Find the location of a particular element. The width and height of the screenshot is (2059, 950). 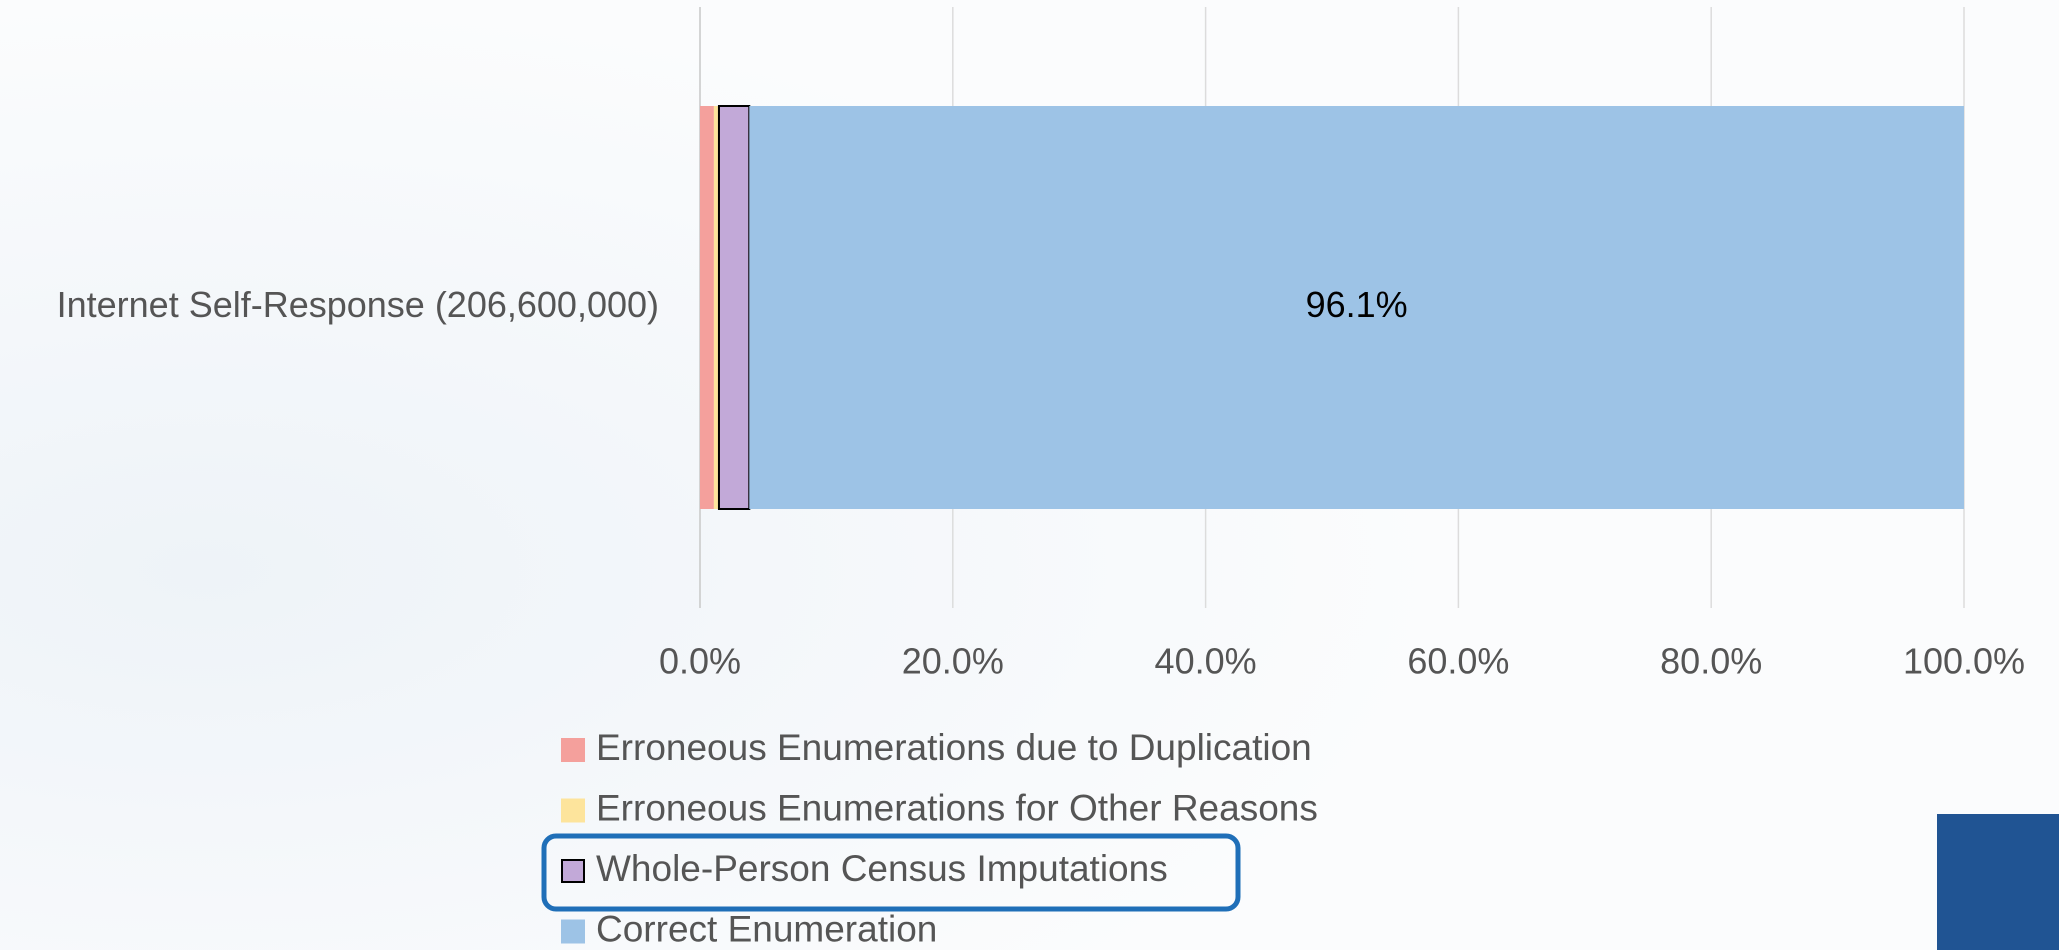

data-label: 96.1% is located at coordinates (1357, 304).